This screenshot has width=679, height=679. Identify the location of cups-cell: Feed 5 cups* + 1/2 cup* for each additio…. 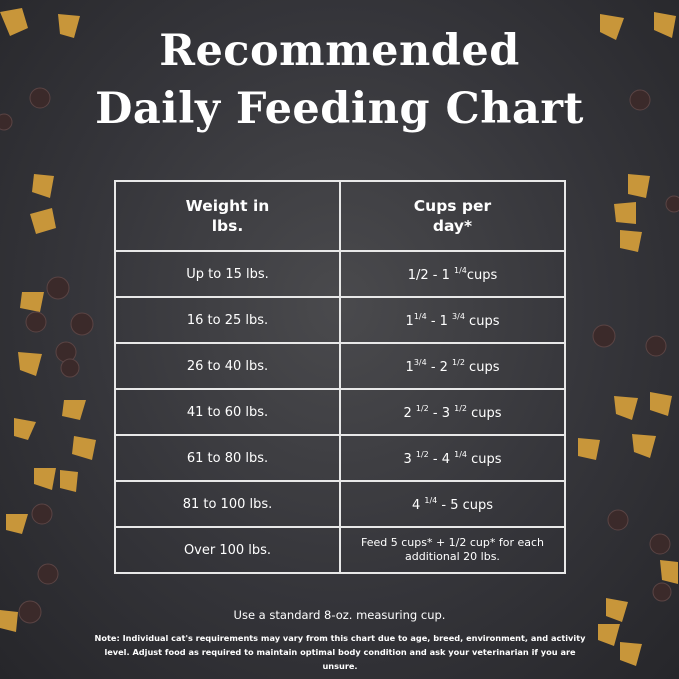
(452, 550).